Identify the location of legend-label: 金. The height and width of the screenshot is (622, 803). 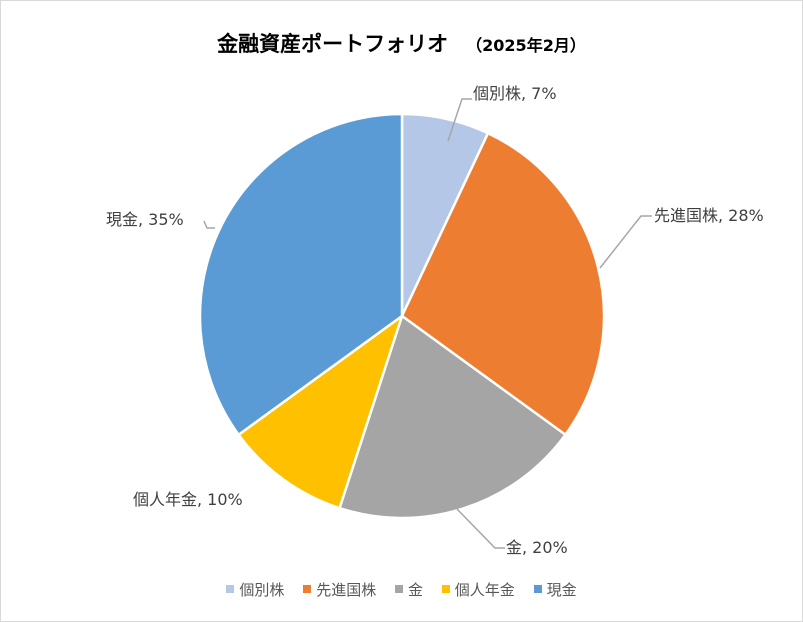
(415, 590).